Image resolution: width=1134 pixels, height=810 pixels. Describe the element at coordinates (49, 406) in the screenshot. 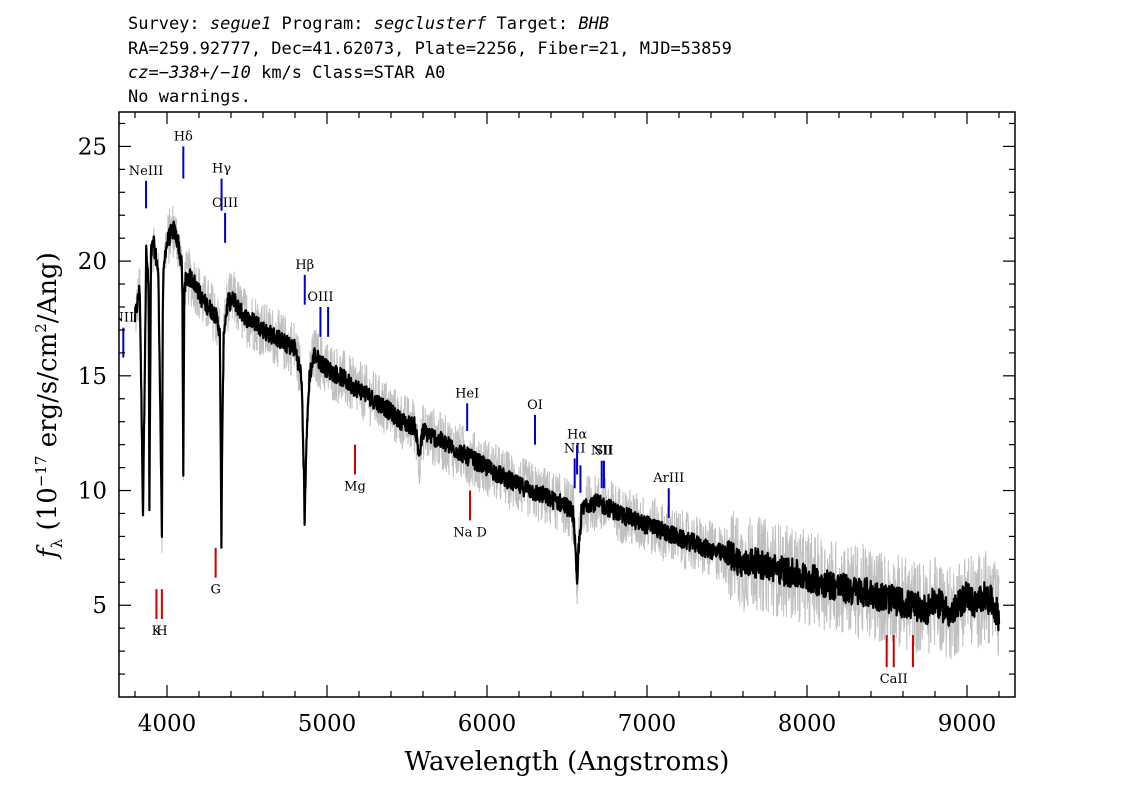

I see `y-axis-title: fλ (10−17 erg/s/cm2/Ang)` at that location.